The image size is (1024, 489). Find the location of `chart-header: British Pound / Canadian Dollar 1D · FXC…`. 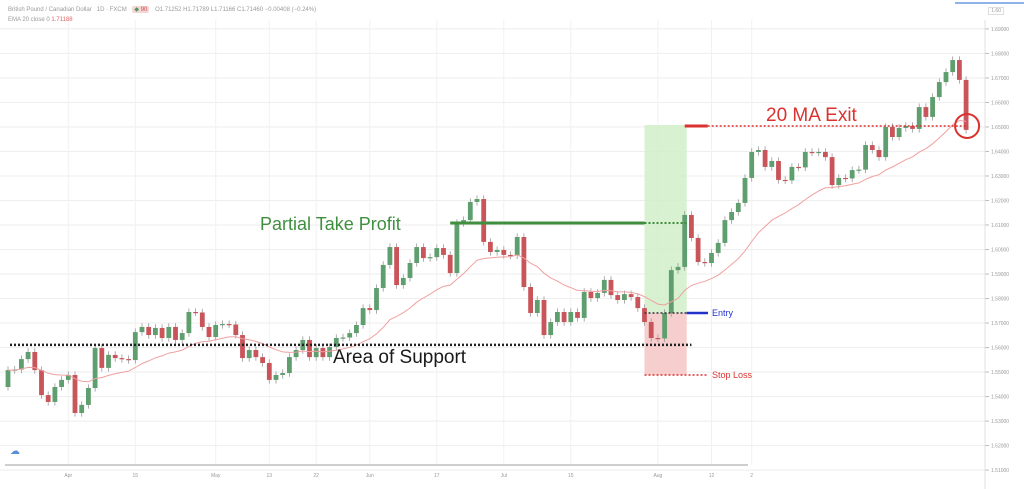

chart-header: British Pound / Canadian Dollar 1D · FXC… is located at coordinates (162, 9).